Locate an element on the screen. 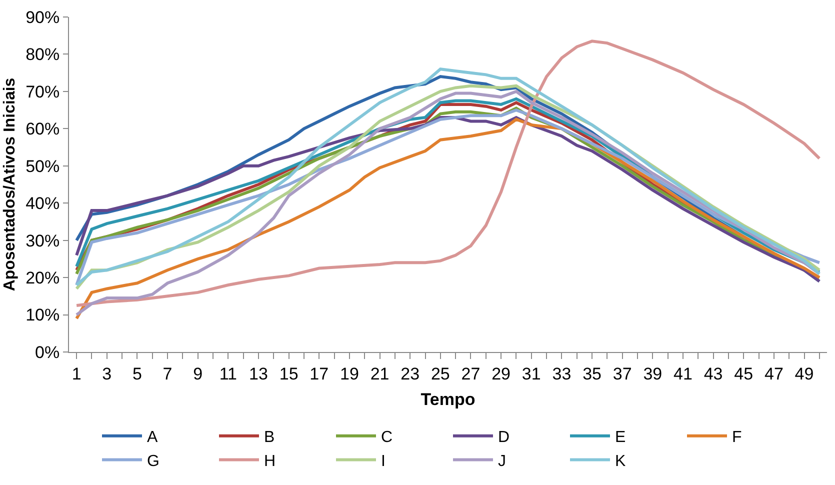 This screenshot has width=835, height=485. y-tick-label: 0% is located at coordinates (47, 352).